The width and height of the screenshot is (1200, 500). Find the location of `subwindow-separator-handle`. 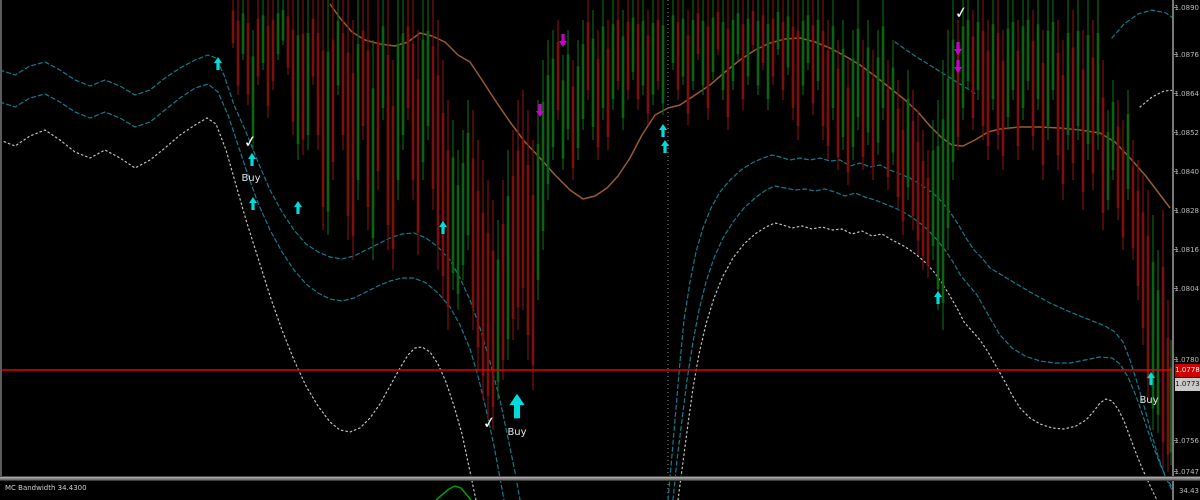

subwindow-separator-handle is located at coordinates (600, 478).